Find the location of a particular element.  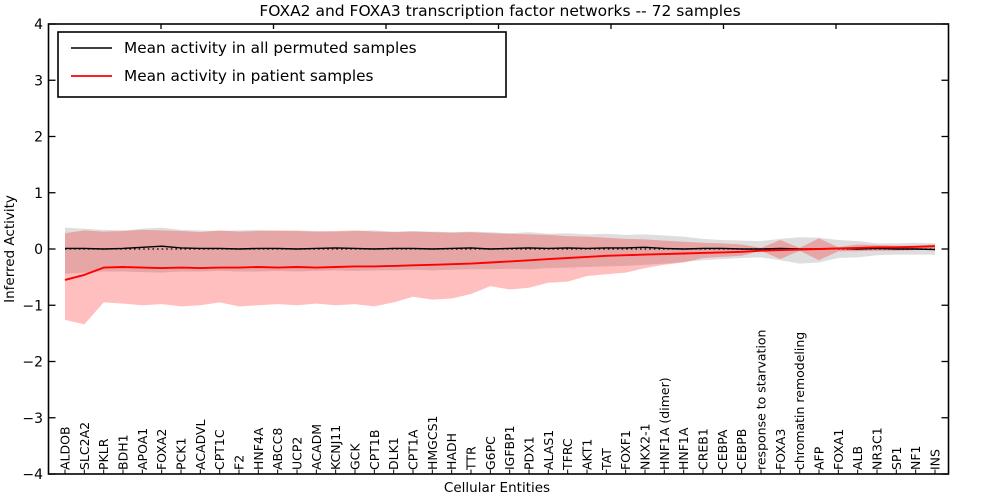

x-tick-label: F2 is located at coordinates (239, 462).